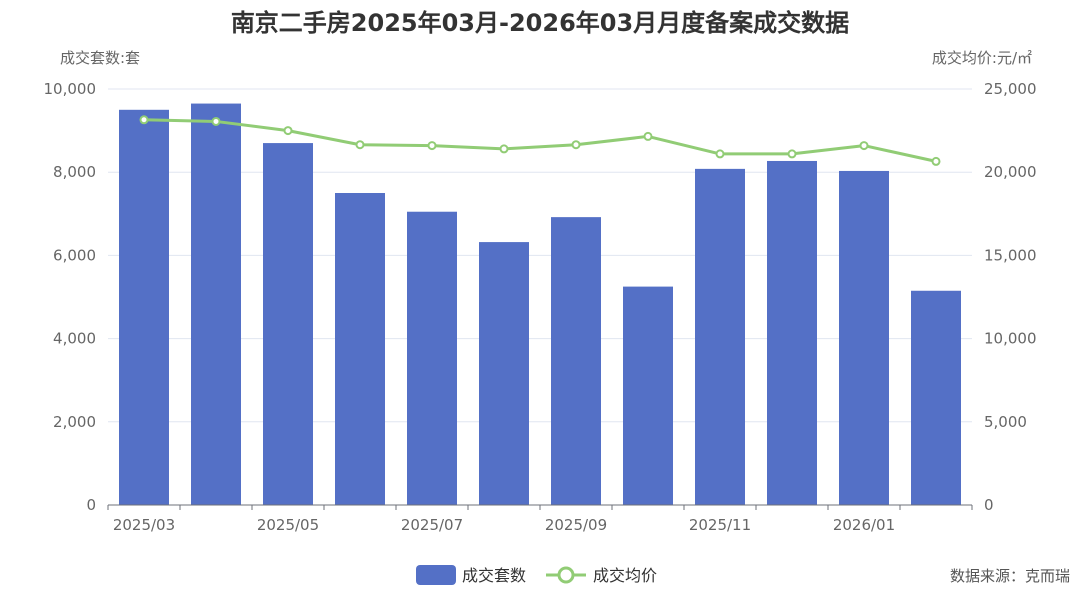 The height and width of the screenshot is (593, 1080). What do you see at coordinates (989, 505) in the screenshot?
I see `right-tick-label: 0` at bounding box center [989, 505].